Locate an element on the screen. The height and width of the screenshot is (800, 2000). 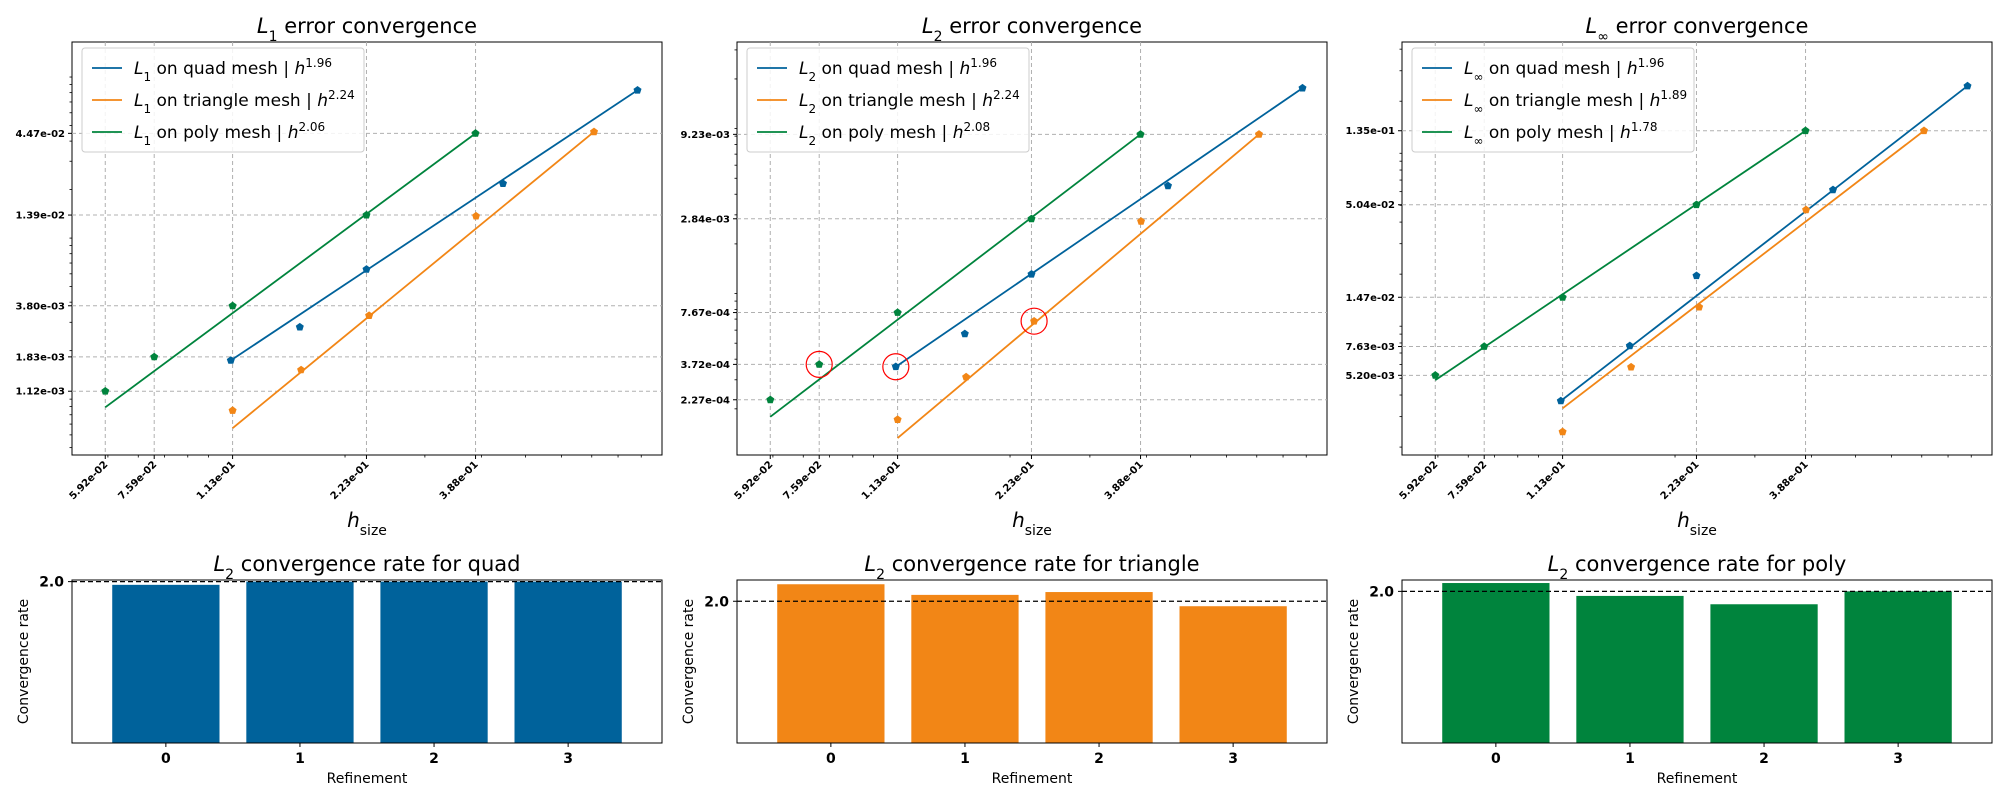
plot-frame is located at coordinates (1697, 661).